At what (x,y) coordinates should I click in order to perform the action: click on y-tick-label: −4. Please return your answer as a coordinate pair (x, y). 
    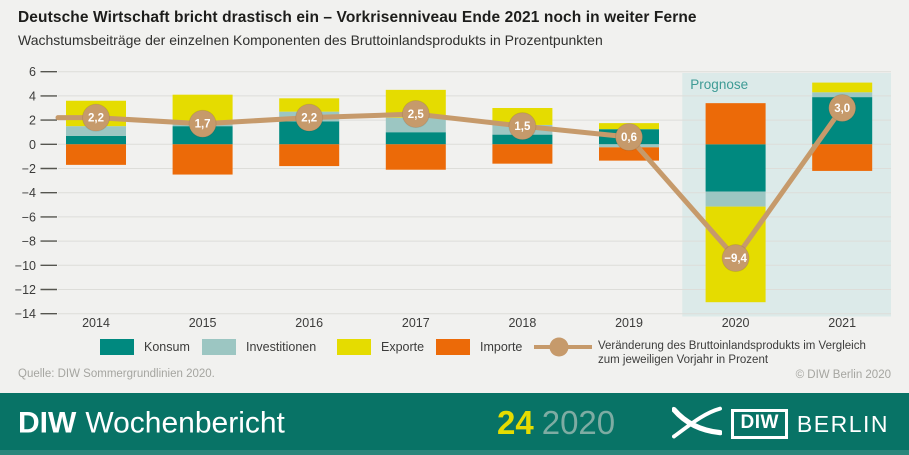
    Looking at the image, I should click on (29, 193).